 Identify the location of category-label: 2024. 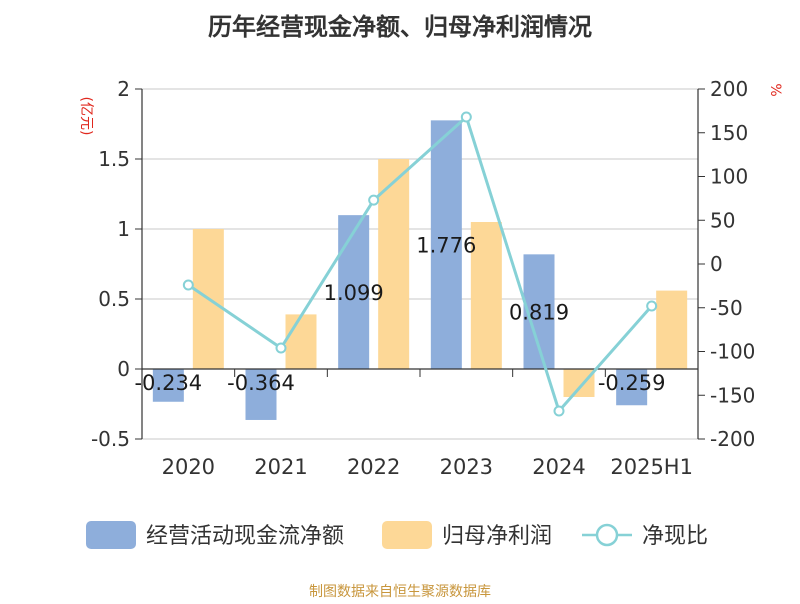
(558, 467).